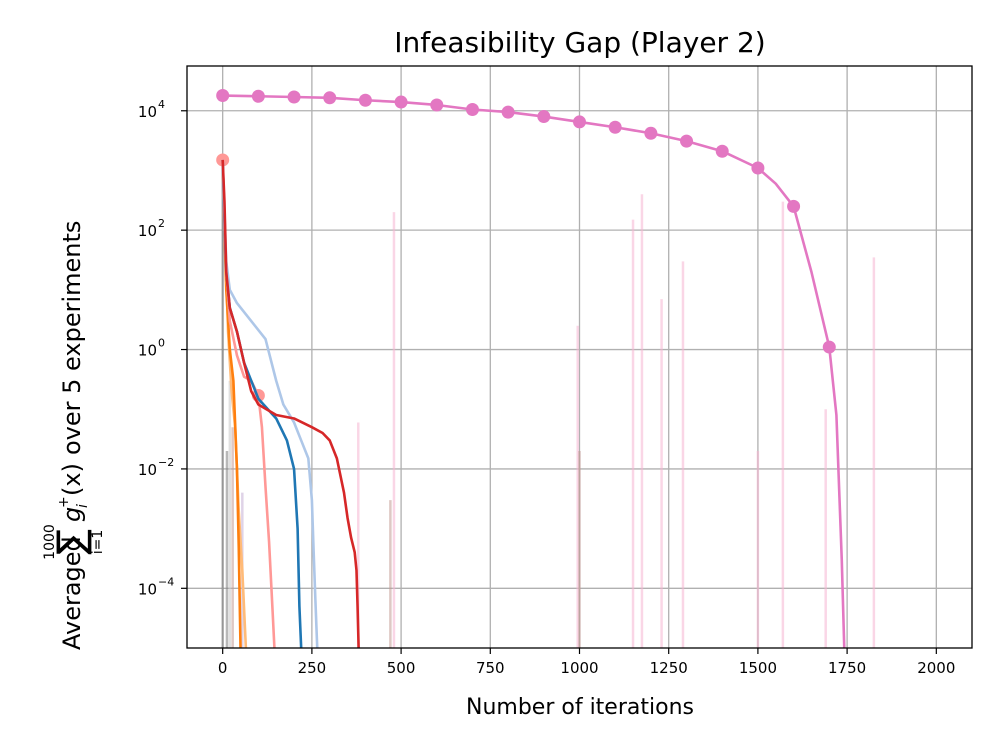 This screenshot has height=747, width=996. Describe the element at coordinates (758, 668) in the screenshot. I see `x-tick-label: 1500` at that location.